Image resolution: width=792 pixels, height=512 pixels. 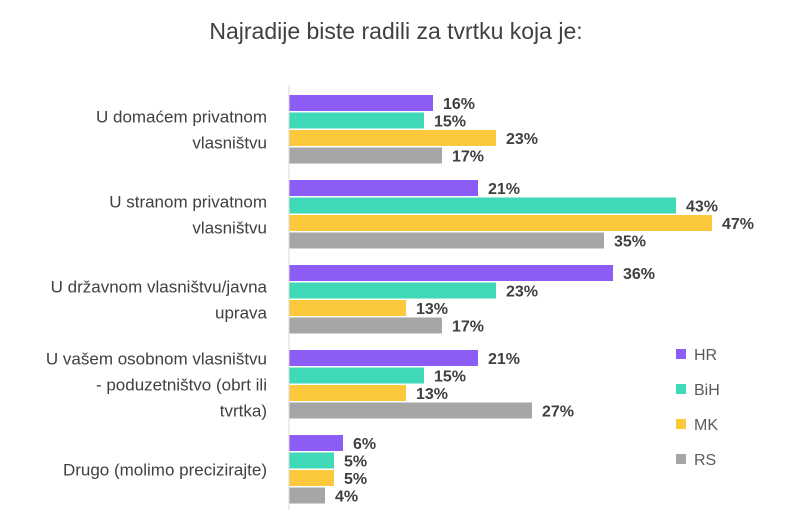 What do you see at coordinates (432, 394) in the screenshot?
I see `value-label-mk-3: 13%` at bounding box center [432, 394].